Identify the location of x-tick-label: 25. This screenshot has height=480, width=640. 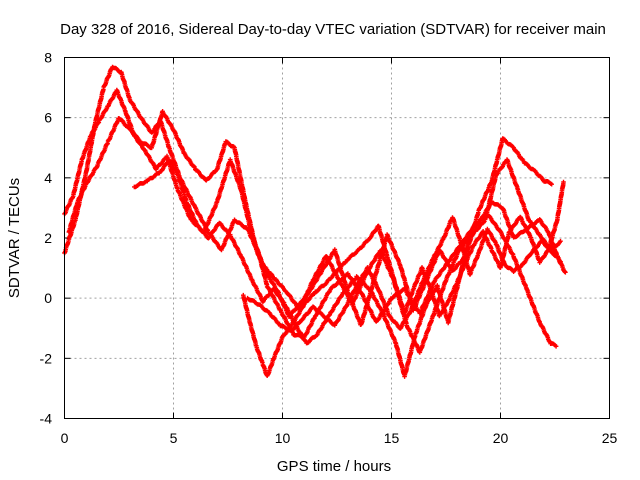
(610, 438).